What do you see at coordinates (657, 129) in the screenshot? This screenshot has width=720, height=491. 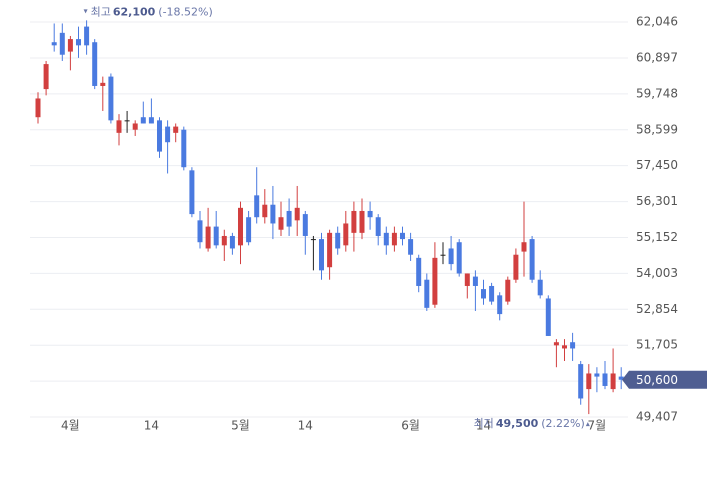 I see `y-tick-label: 58,599` at bounding box center [657, 129].